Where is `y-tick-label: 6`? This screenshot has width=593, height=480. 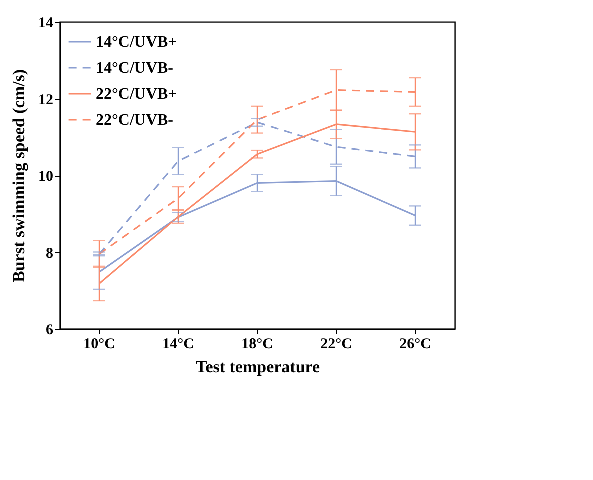
y-tick-label: 6 is located at coordinates (50, 330).